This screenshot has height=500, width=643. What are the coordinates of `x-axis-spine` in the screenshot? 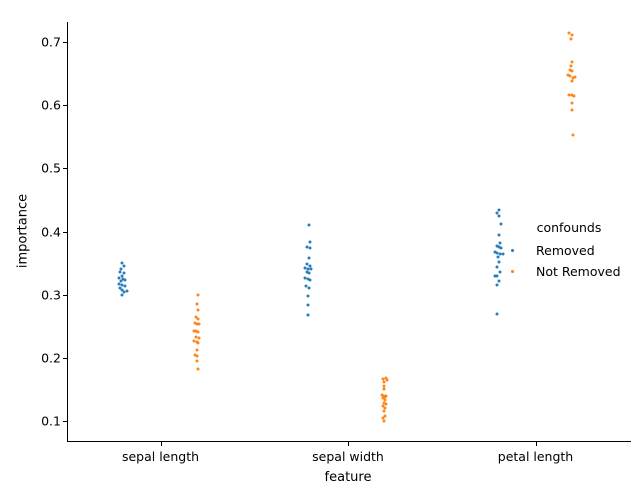 It's located at (349, 441).